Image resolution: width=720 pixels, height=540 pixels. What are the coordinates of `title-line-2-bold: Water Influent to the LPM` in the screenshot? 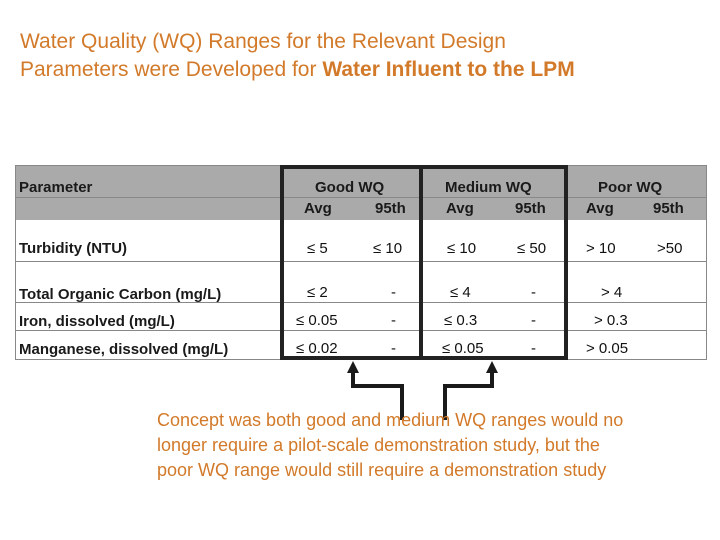 It's located at (448, 69).